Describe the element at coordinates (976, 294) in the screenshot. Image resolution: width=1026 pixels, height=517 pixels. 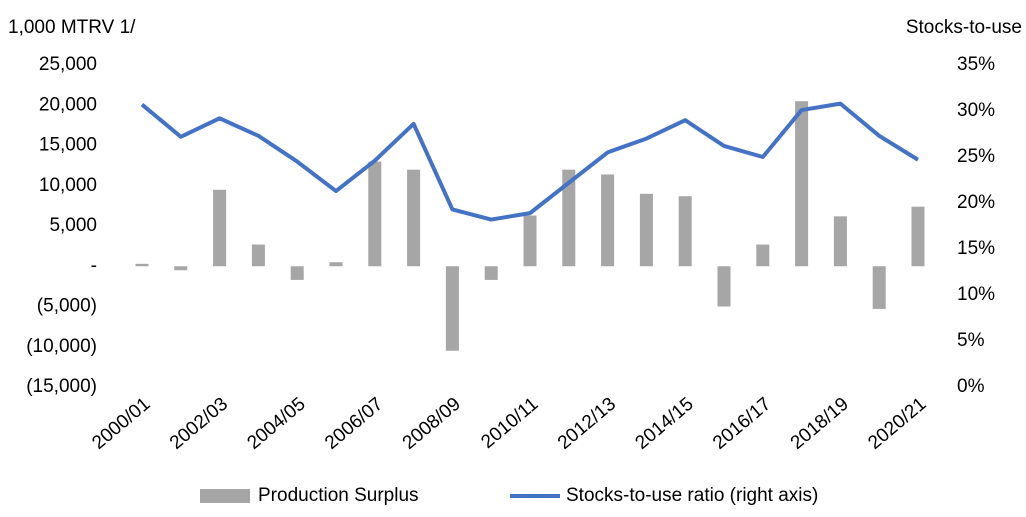
I see `y2-tick-label: 10%` at that location.